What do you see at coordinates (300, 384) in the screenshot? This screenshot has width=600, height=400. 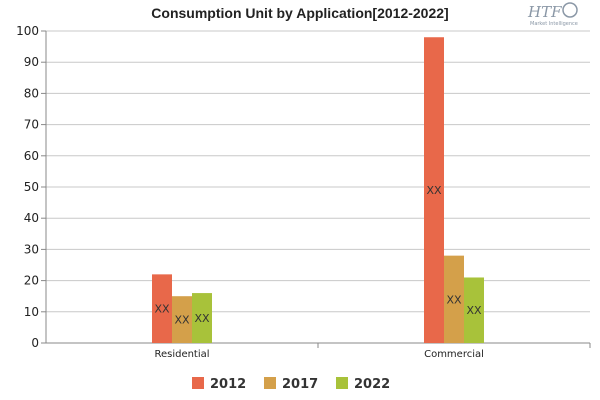 I see `legend-label-2017: 2017` at bounding box center [300, 384].